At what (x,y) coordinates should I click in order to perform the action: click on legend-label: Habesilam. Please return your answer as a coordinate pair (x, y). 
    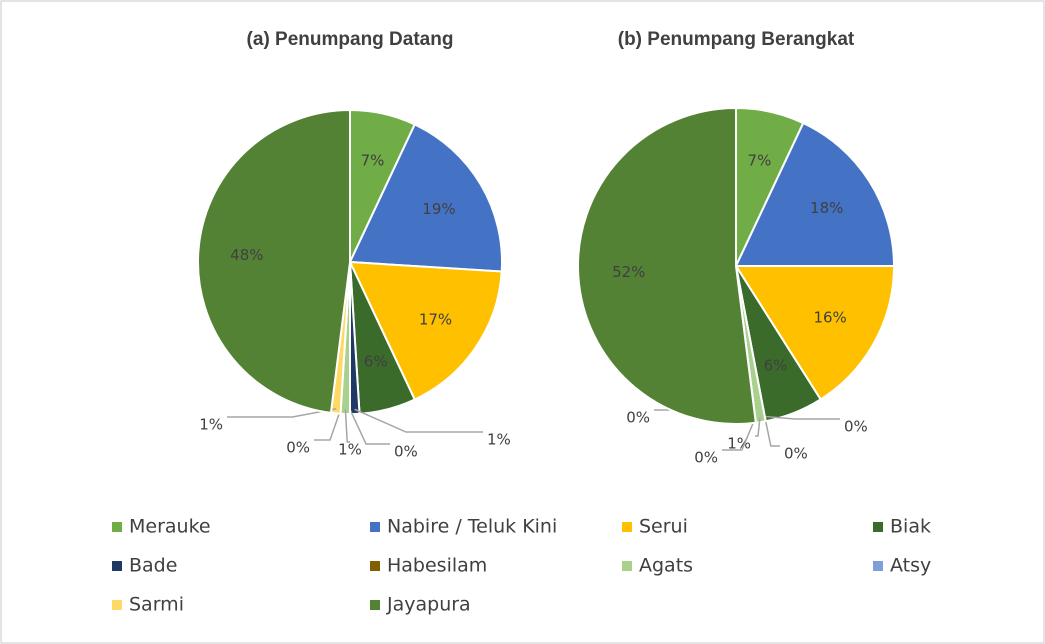
    Looking at the image, I should click on (437, 566).